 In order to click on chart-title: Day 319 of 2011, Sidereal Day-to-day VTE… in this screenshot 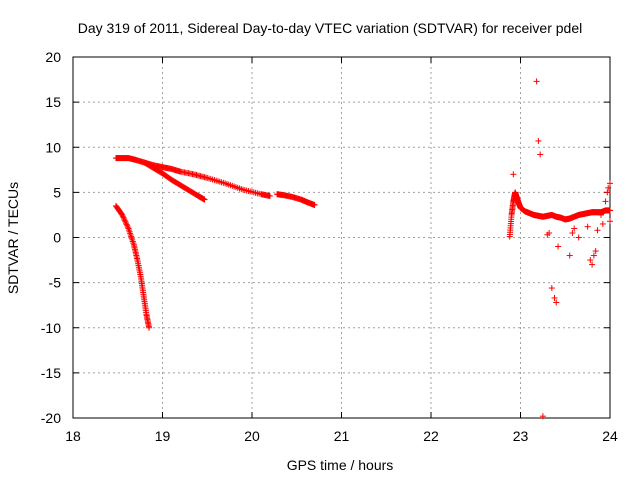, I will do `click(330, 28)`.